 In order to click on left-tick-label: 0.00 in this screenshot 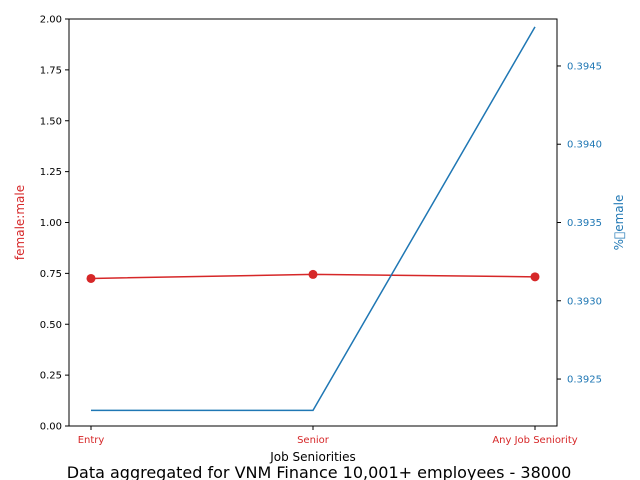, I will do `click(51, 427)`.